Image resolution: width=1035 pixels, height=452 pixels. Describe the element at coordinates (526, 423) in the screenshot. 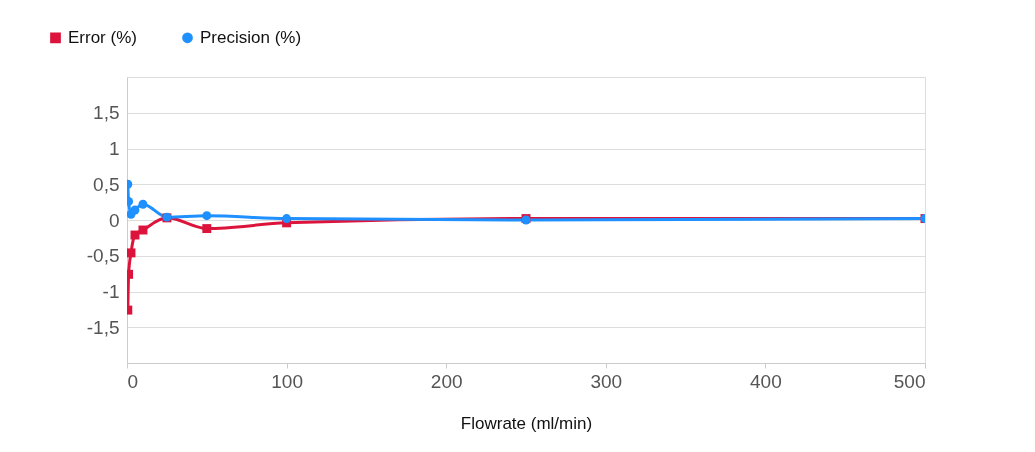

I see `x-axis-title: Flowrate (ml/min)` at that location.